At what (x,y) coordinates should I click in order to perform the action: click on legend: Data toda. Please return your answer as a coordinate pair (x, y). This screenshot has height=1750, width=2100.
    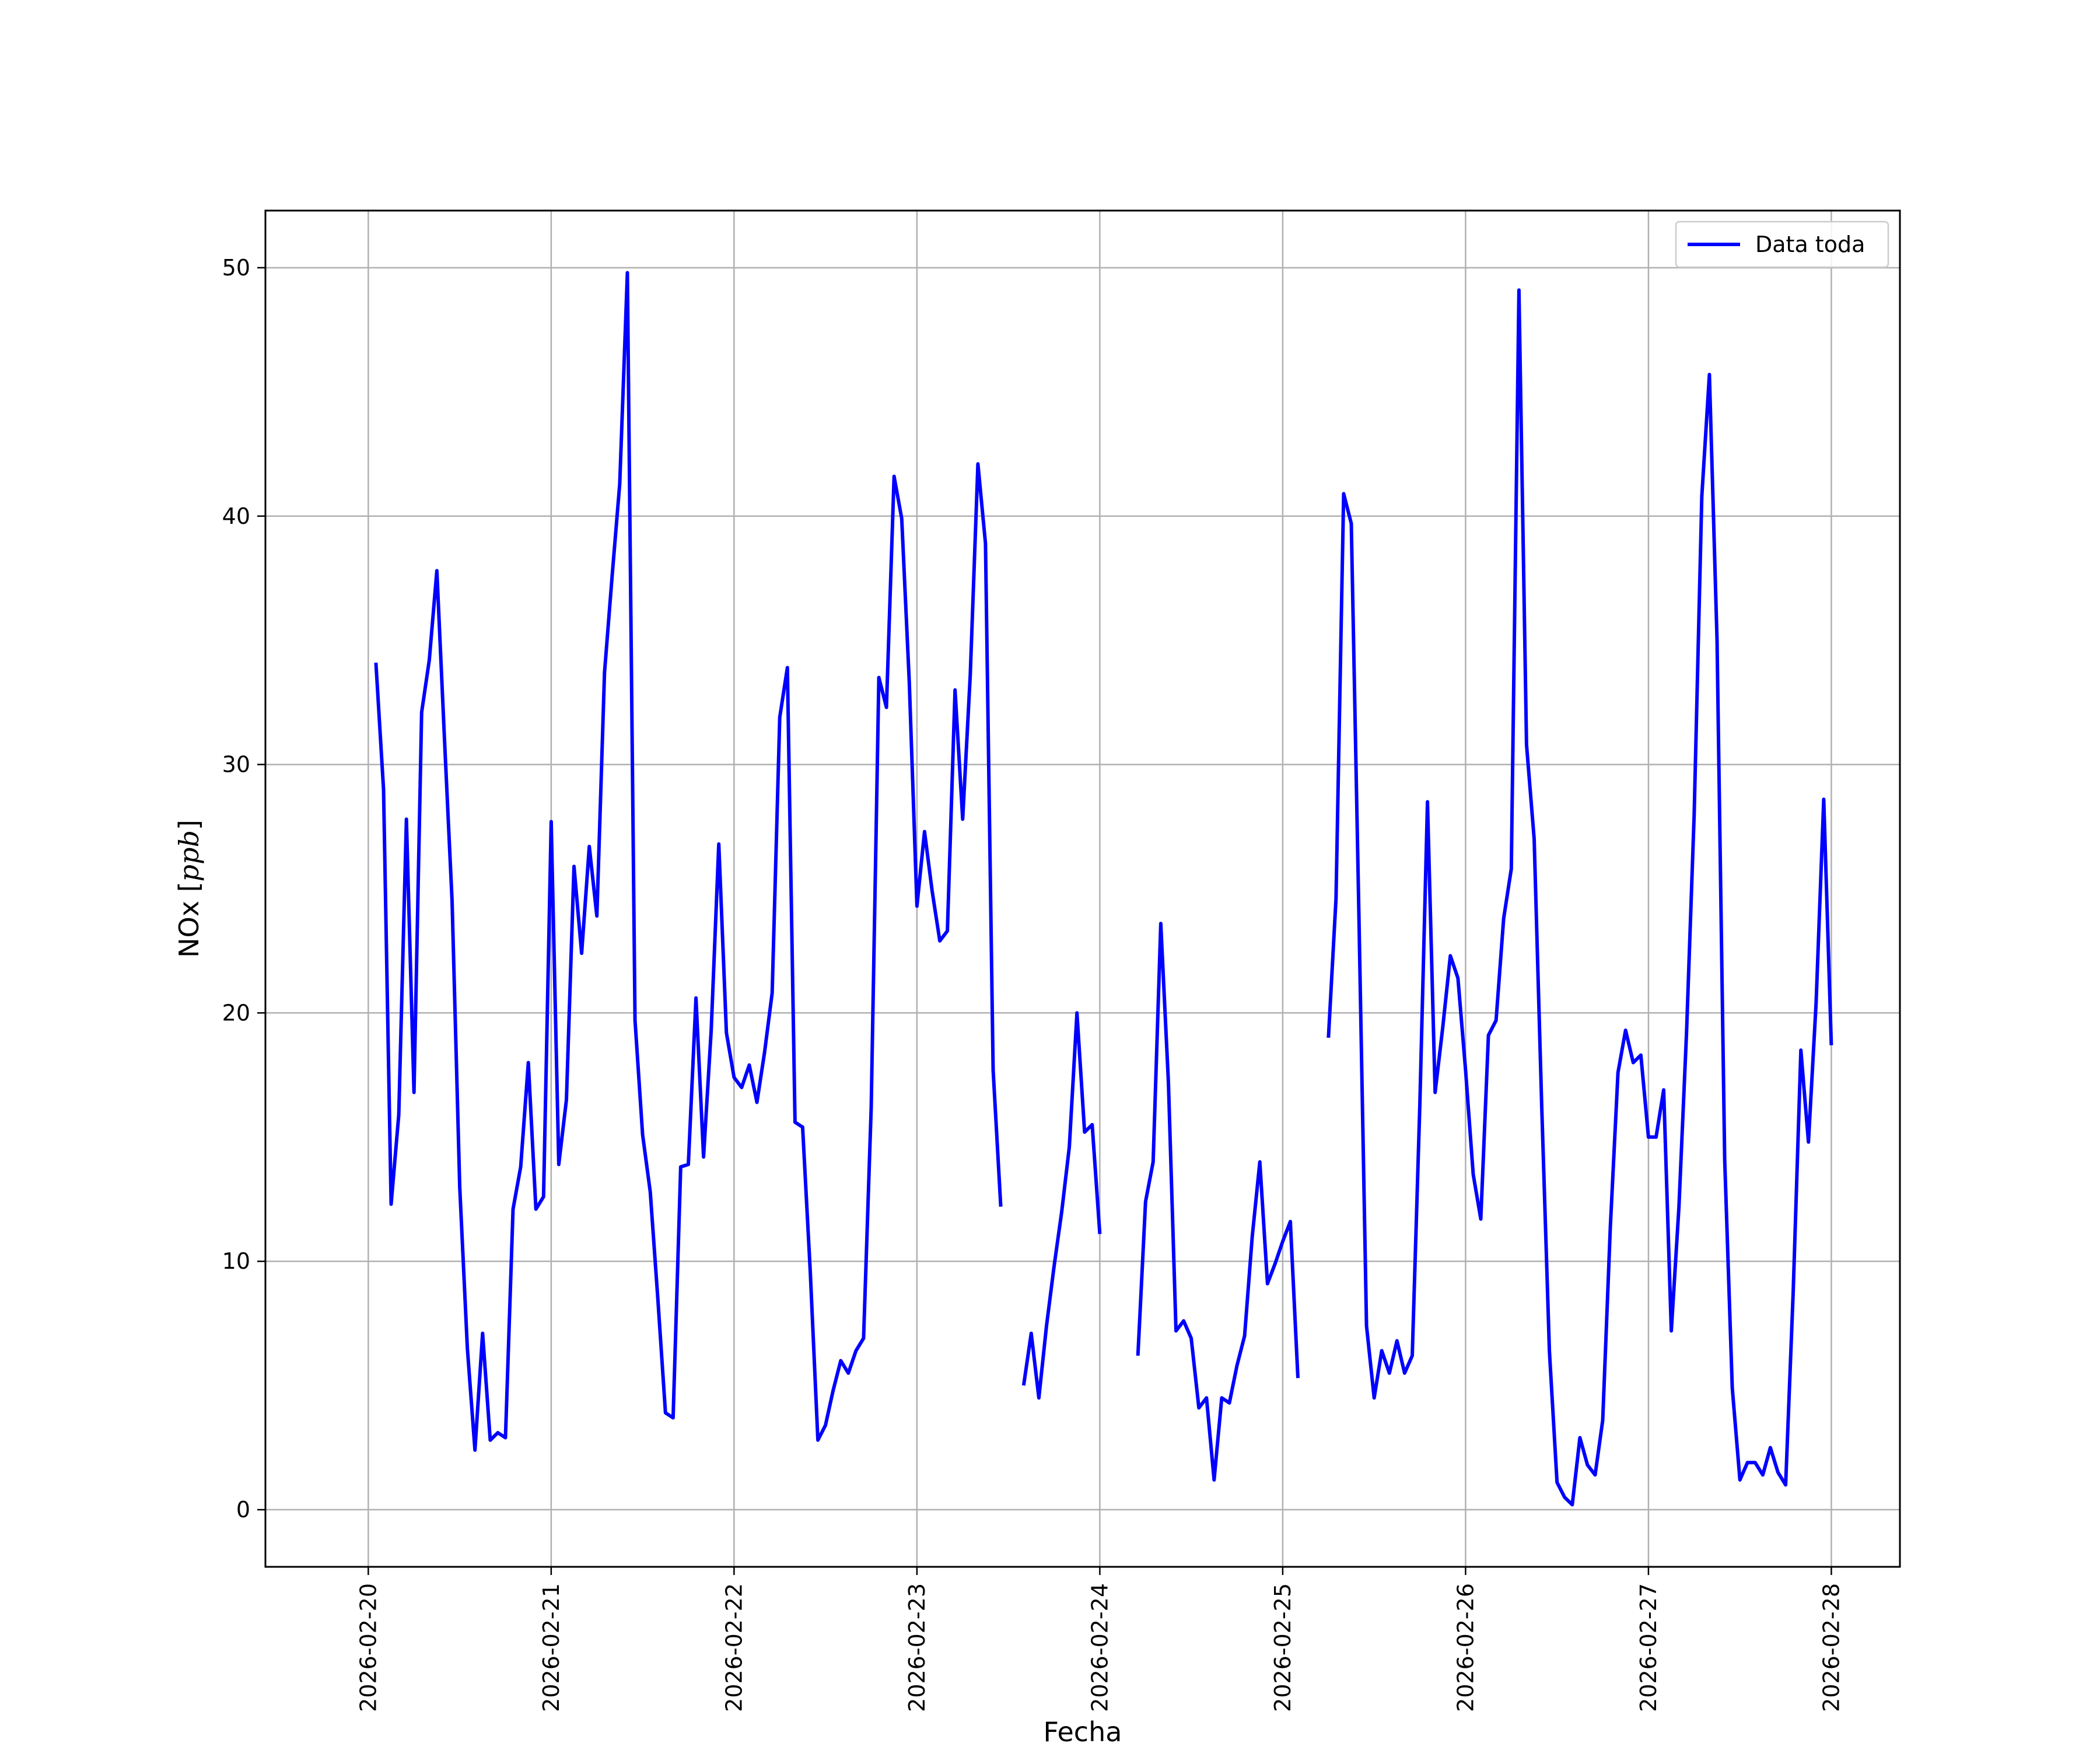
    Looking at the image, I should click on (1782, 244).